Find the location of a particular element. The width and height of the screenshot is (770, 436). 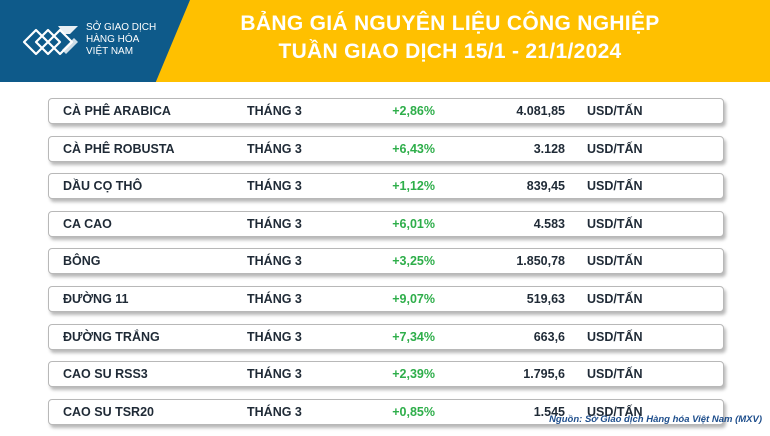

logo-line-1: SỞ GIAO DỊCH is located at coordinates (121, 27).